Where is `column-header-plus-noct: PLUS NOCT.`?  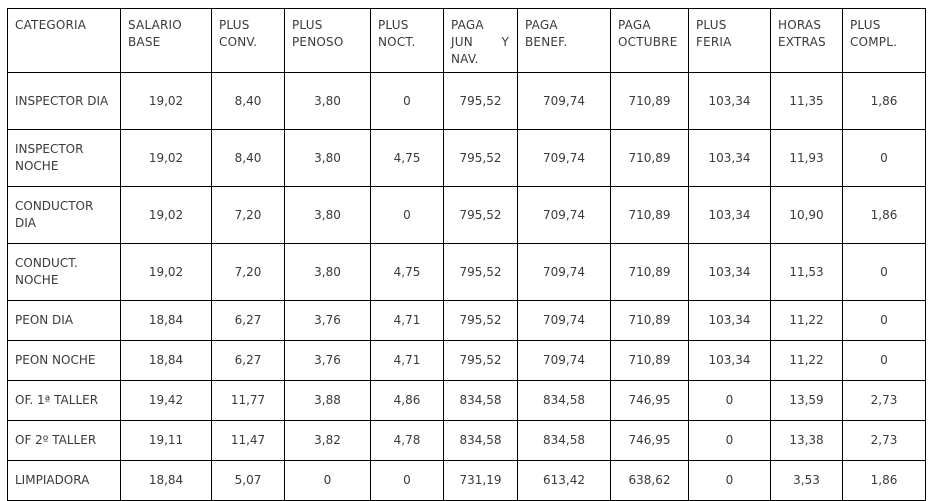
column-header-plus-noct: PLUS NOCT. is located at coordinates (407, 40).